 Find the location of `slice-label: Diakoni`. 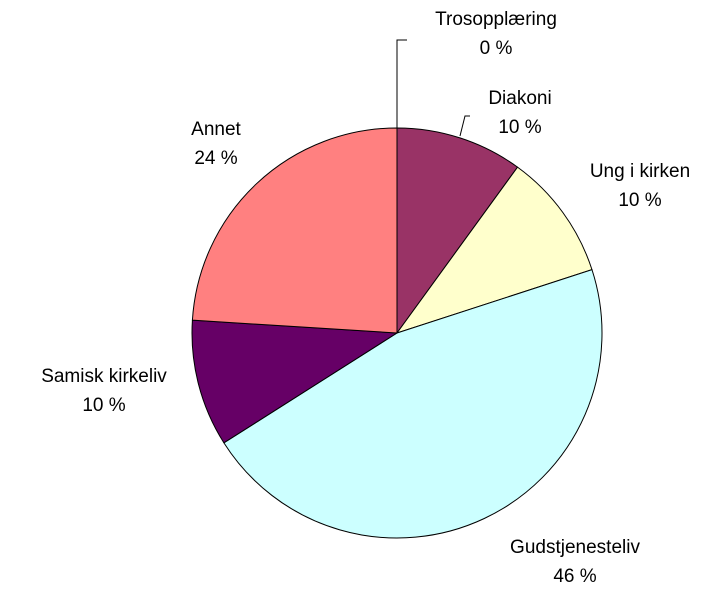

slice-label: Diakoni is located at coordinates (519, 98).